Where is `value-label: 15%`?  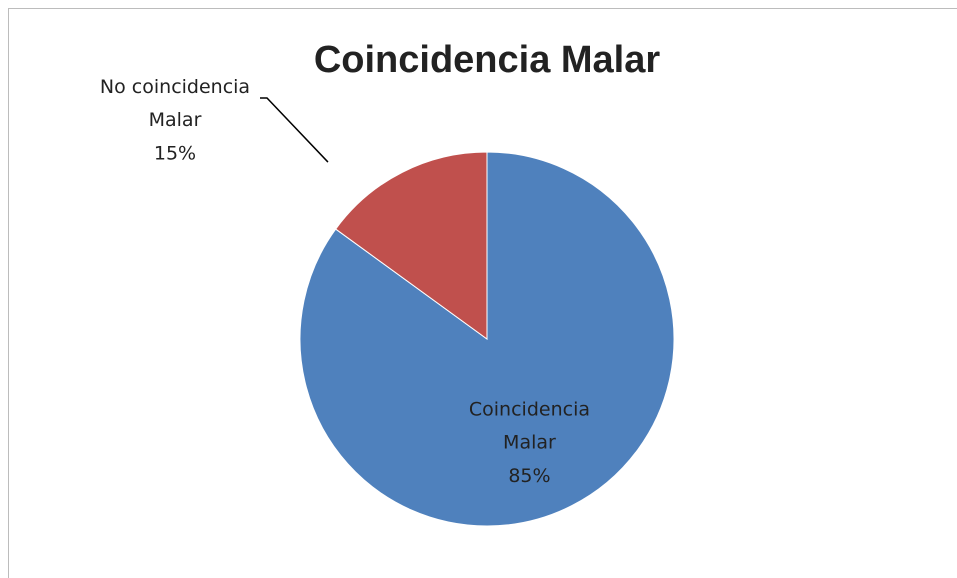 value-label: 15% is located at coordinates (175, 154).